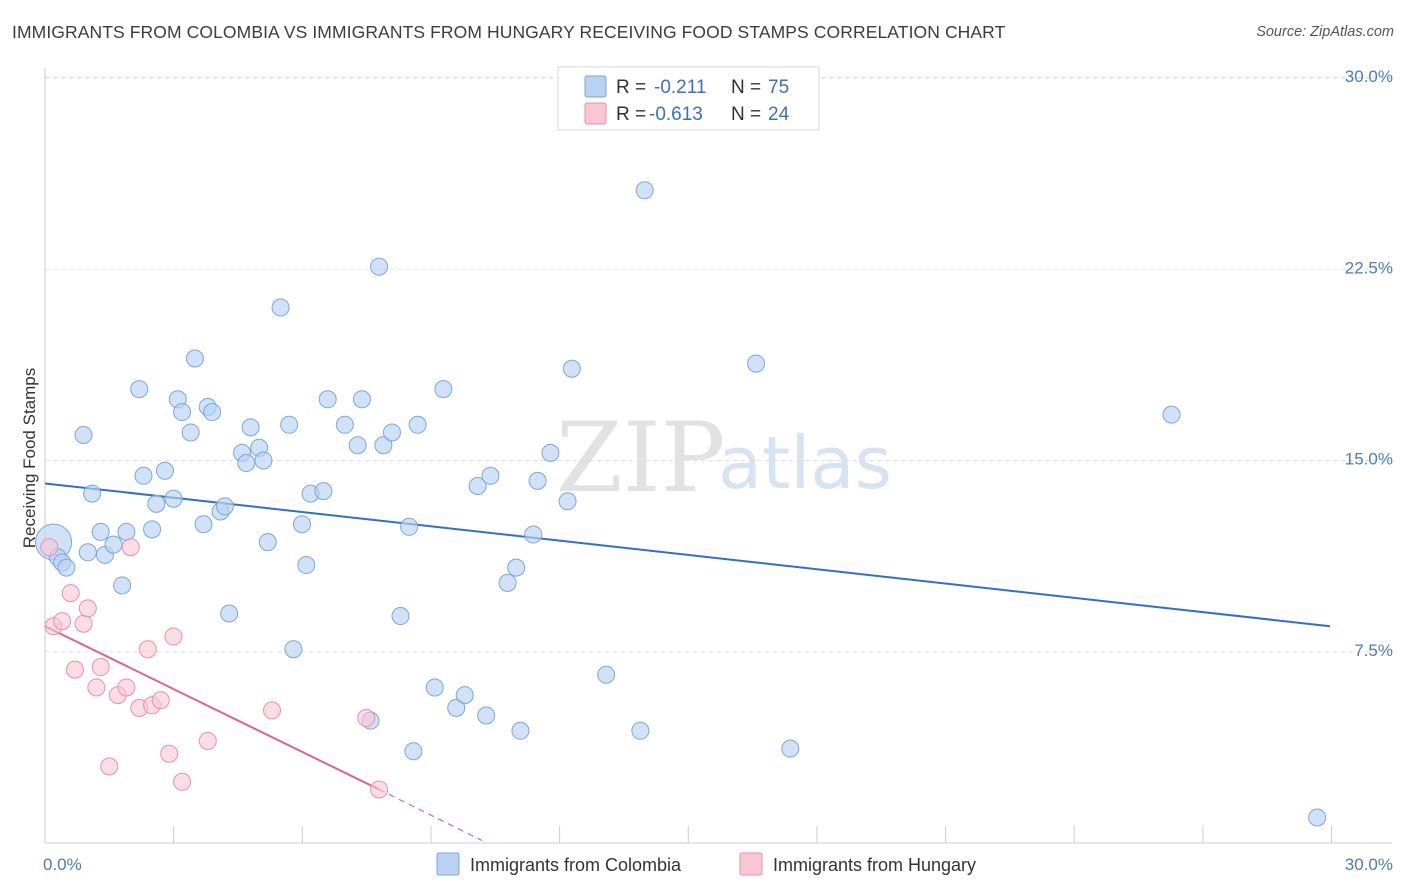  I want to click on legend-n-label-hungary: N =, so click(746, 114).